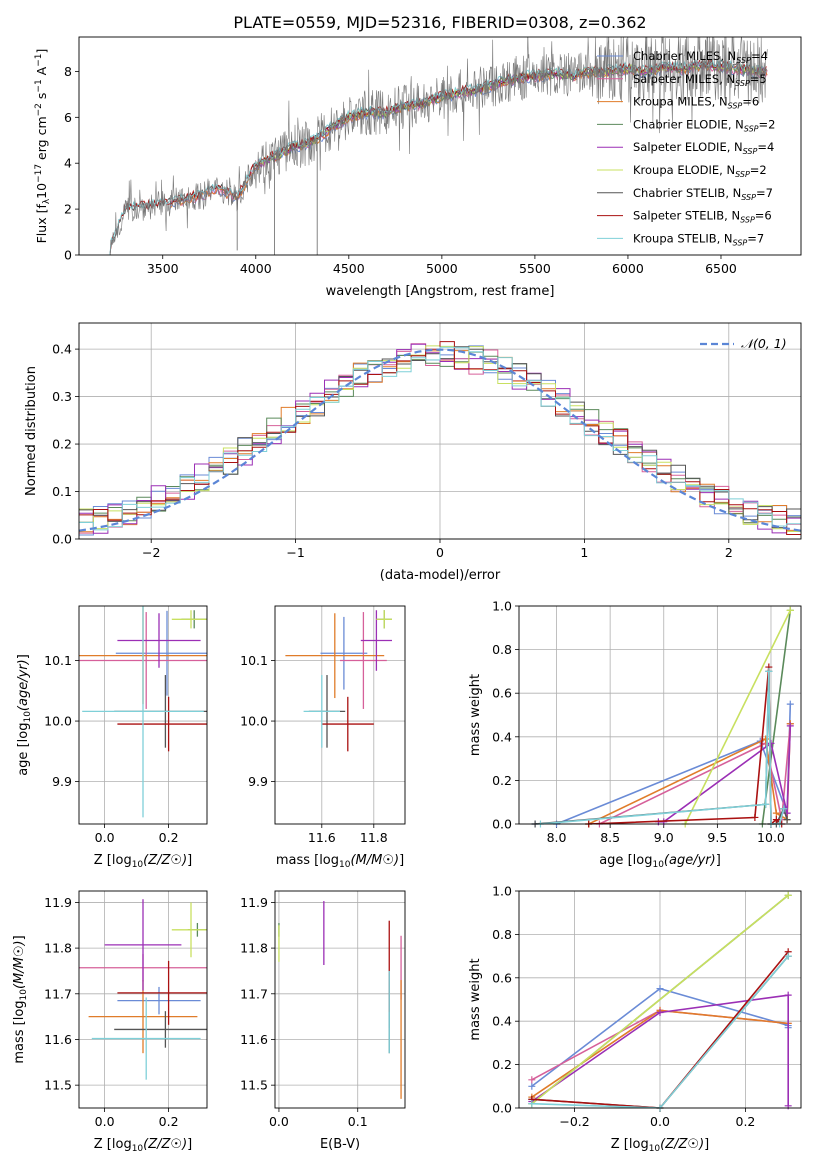 The height and width of the screenshot is (1174, 819). Describe the element at coordinates (440, 291) in the screenshot. I see `x-axis-label: wavelength [Angstrom, rest frame]` at that location.